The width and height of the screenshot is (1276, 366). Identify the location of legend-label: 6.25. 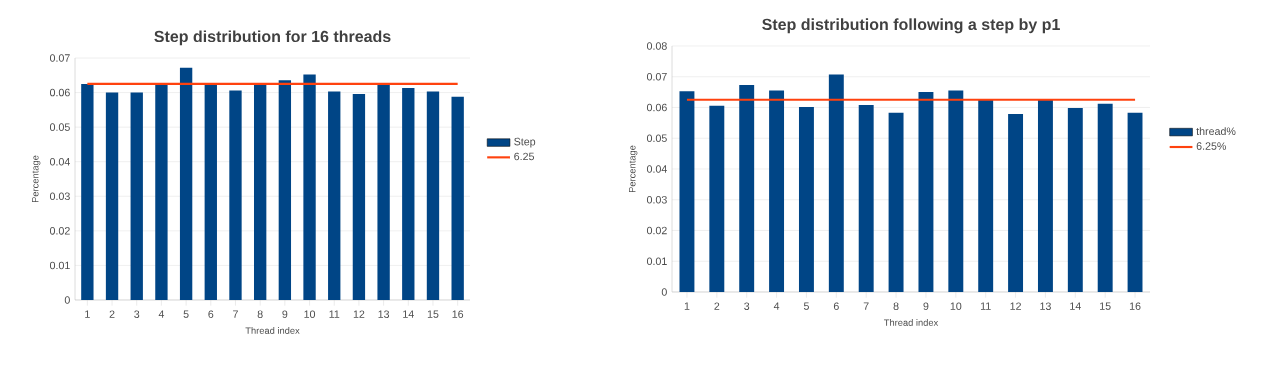
(524, 156).